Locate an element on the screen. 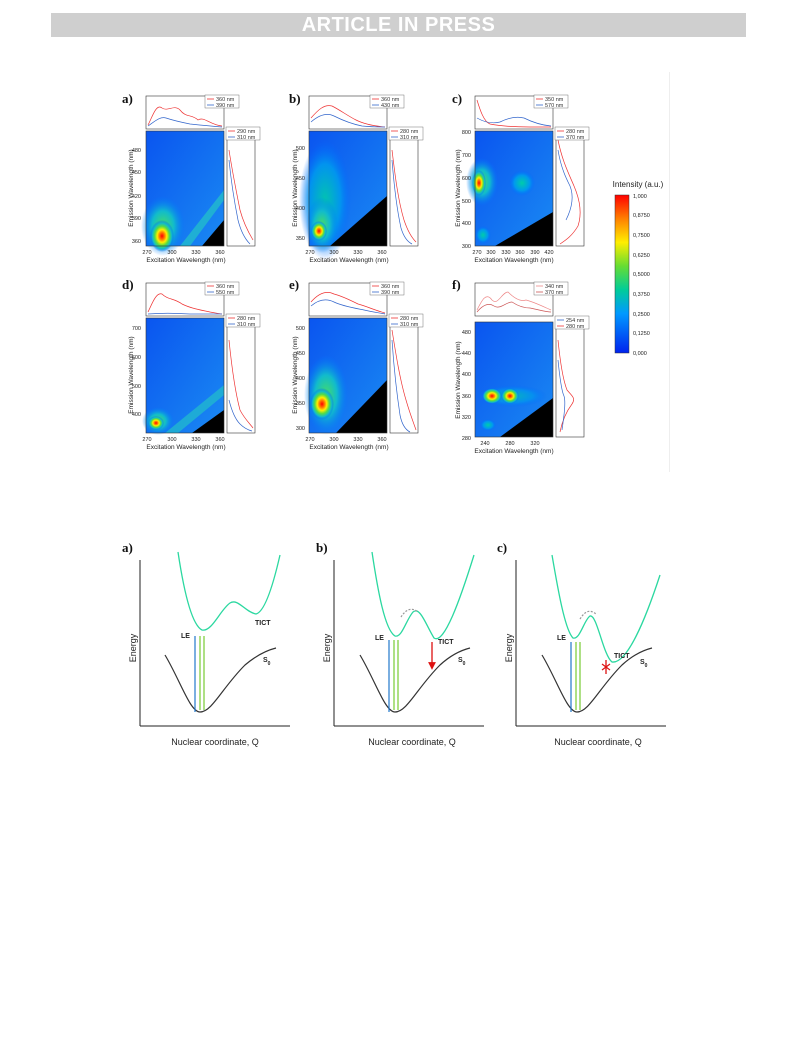  blocked-cross-icon is located at coordinates (606, 667).